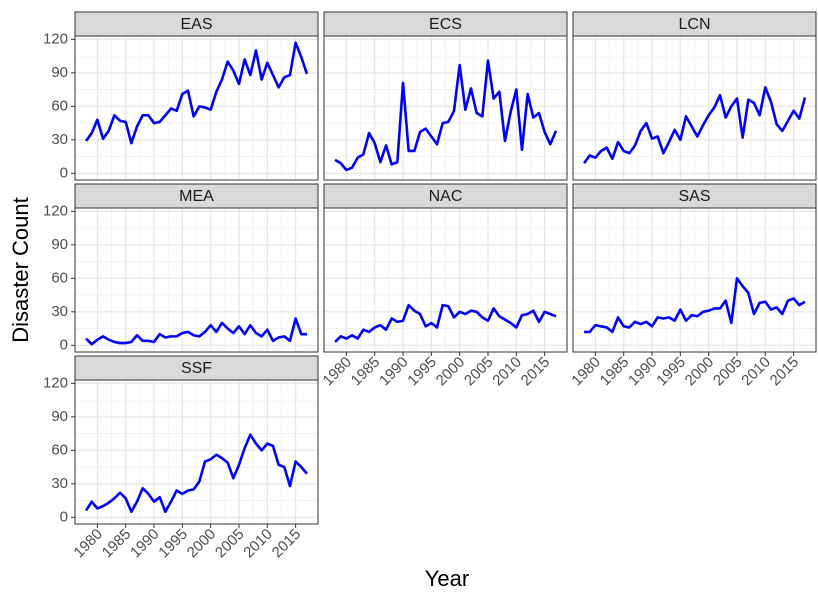 This screenshot has width=818, height=595. What do you see at coordinates (447, 578) in the screenshot?
I see `x-axis-title: Year` at bounding box center [447, 578].